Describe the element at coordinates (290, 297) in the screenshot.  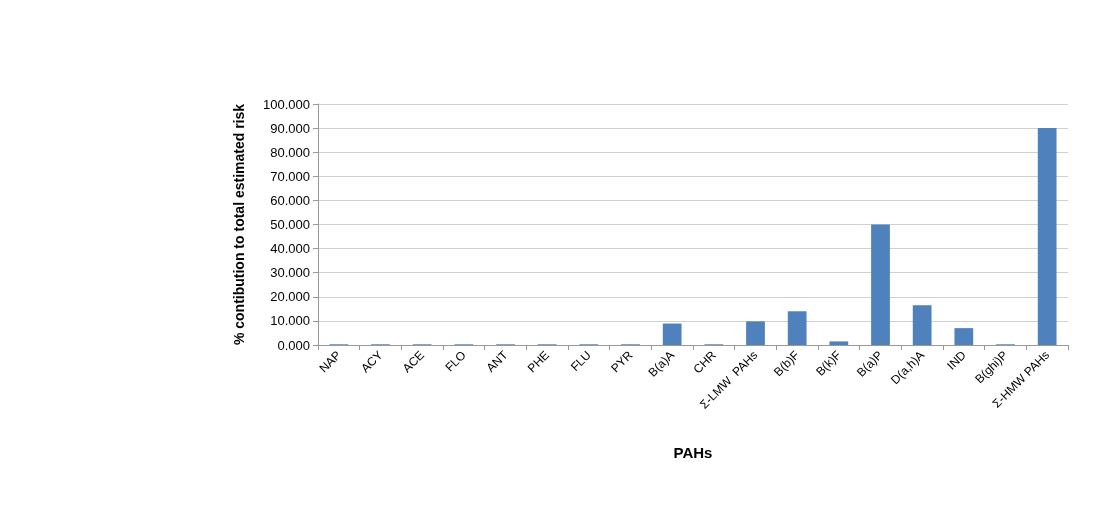
I see `y-tick-label: 20.000` at that location.